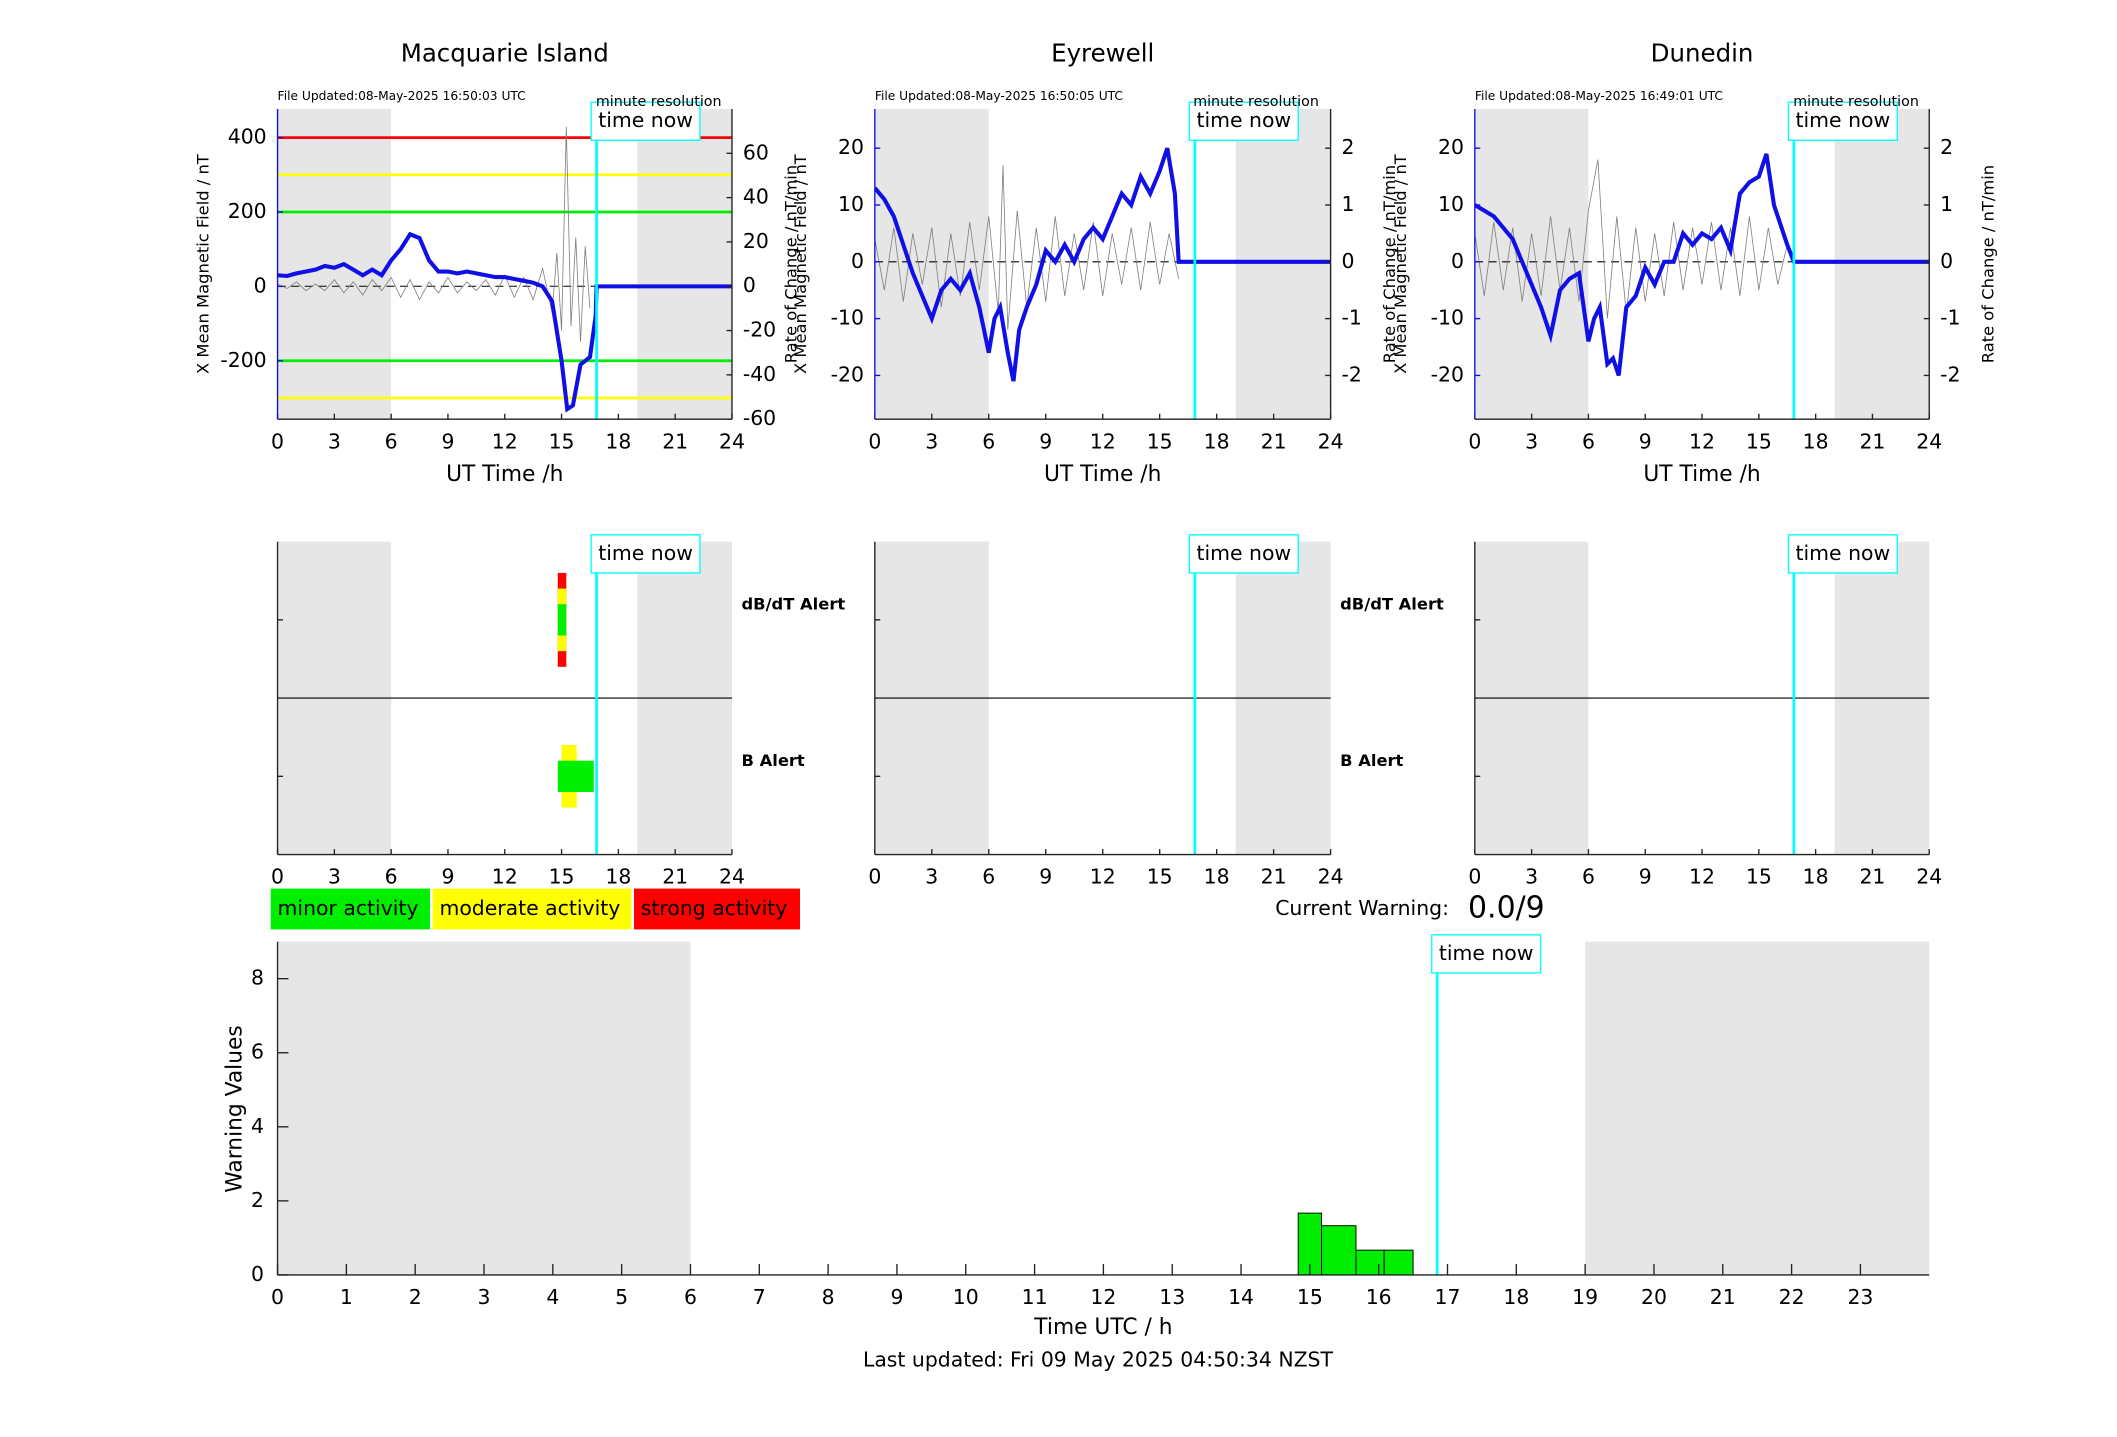 Image resolution: width=2117 pixels, height=1437 pixels. What do you see at coordinates (793, 603) in the screenshot?
I see `alert-row-label: dB/dT Alert` at bounding box center [793, 603].